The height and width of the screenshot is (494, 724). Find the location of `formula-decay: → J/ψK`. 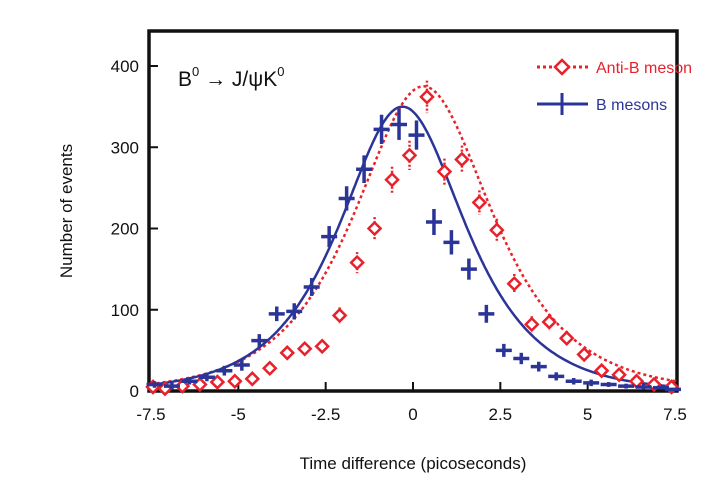

formula-decay: → J/ψK is located at coordinates (238, 79).